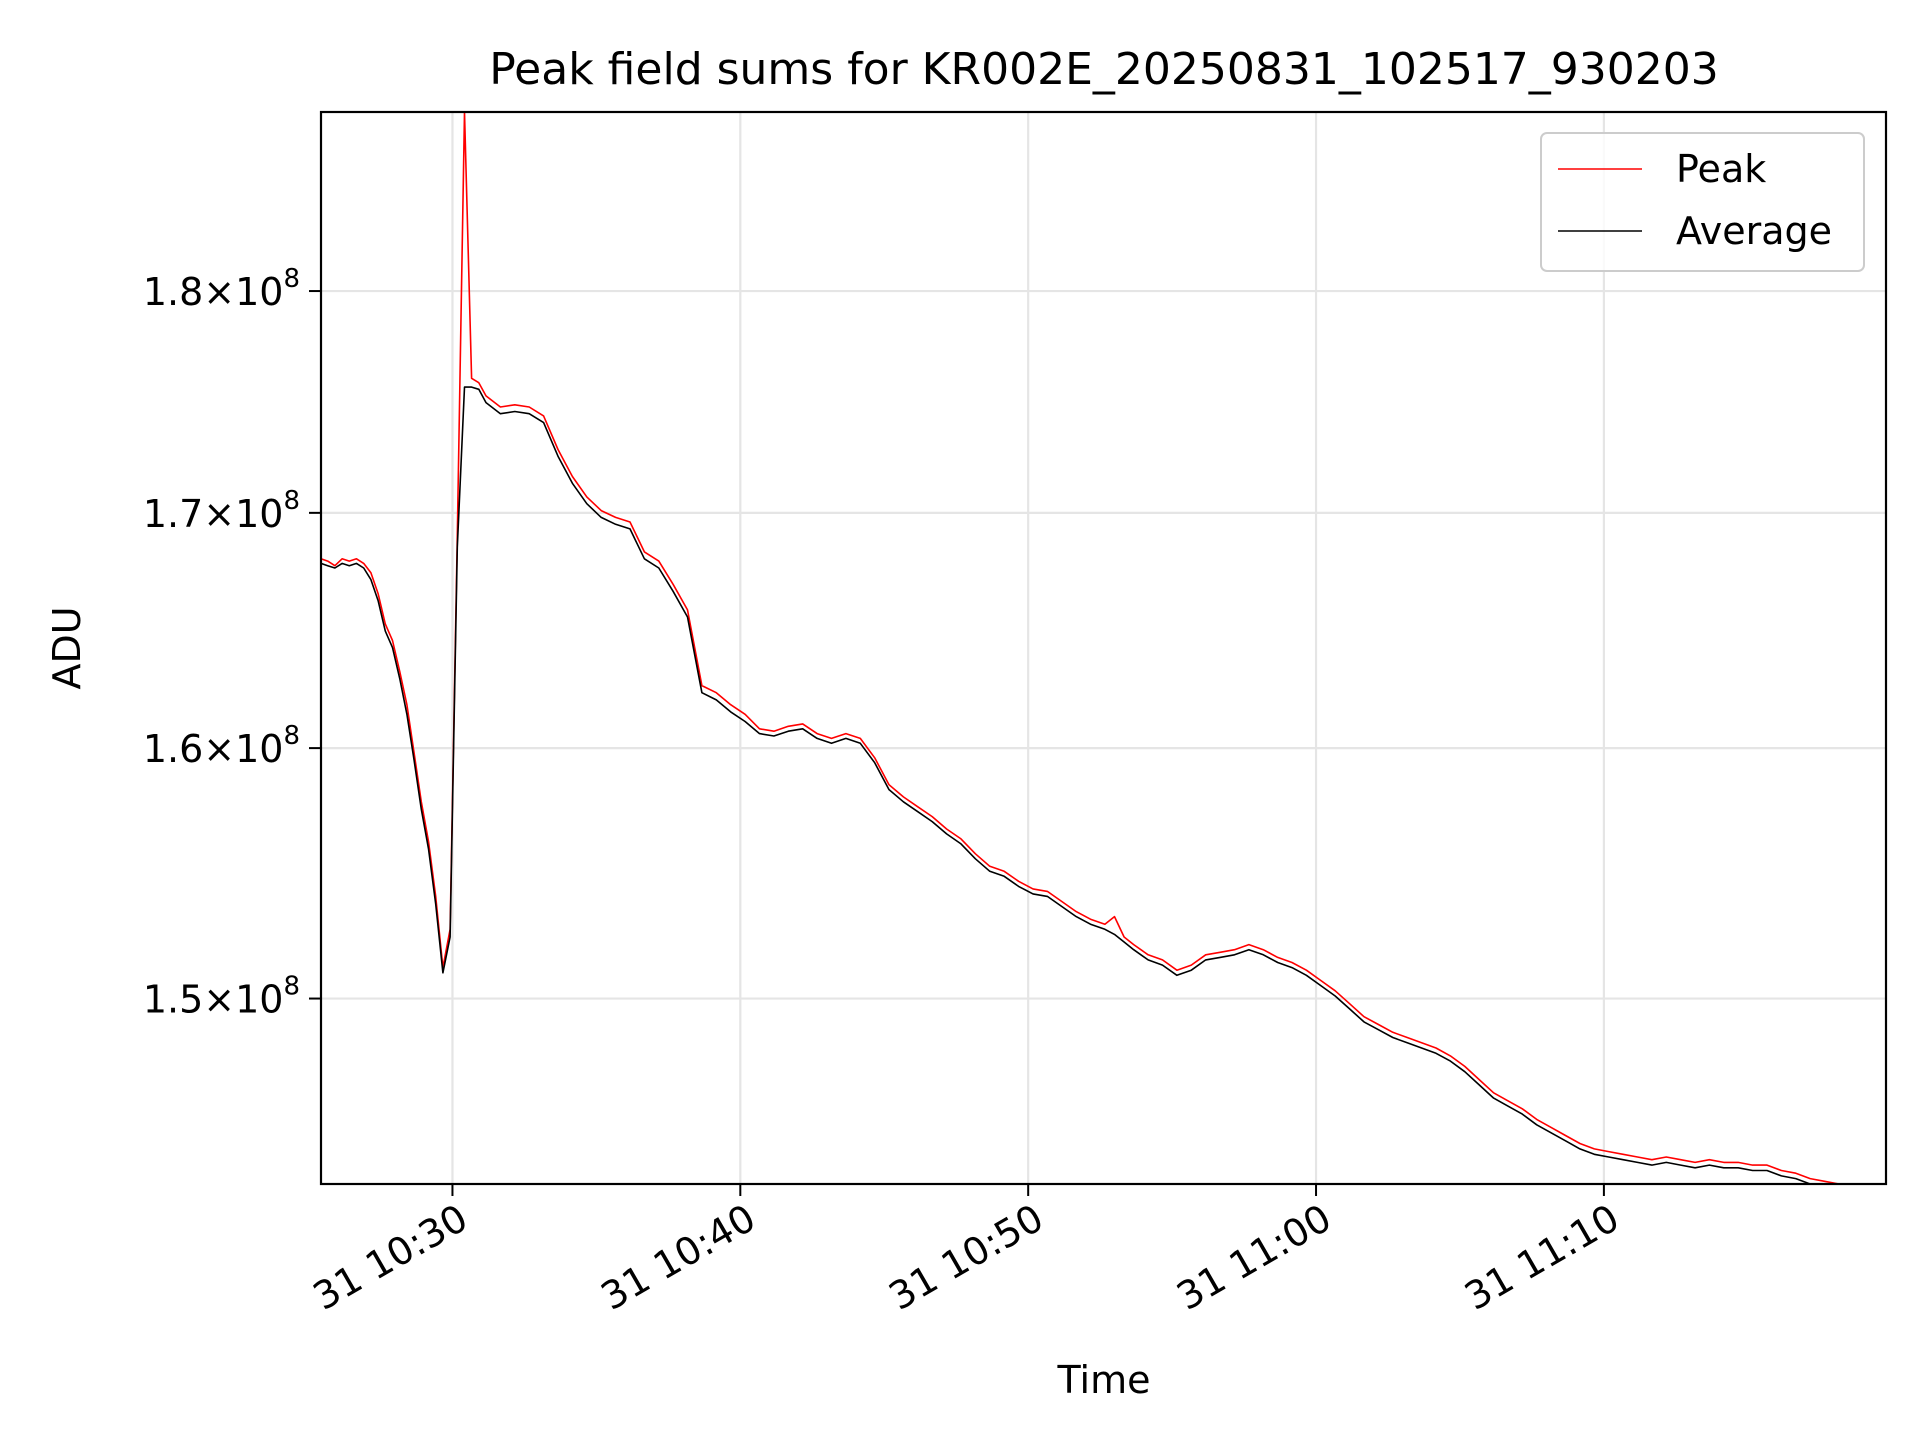 This screenshot has width=1920, height=1440. I want to click on y-tick-label: 1.6×108, so click(221, 746).